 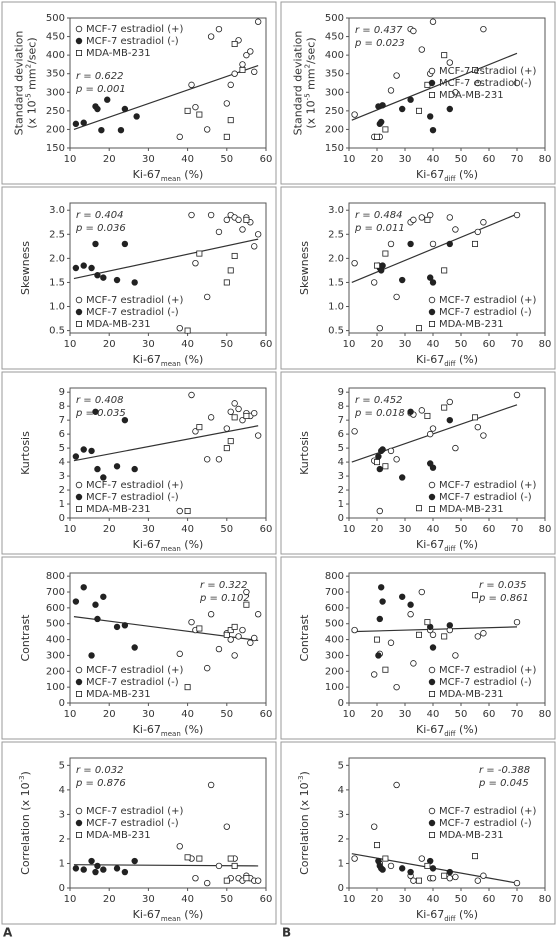 I want to click on y-axis-label: (x 10-5 mm2/sec), so click(x=32, y=82).